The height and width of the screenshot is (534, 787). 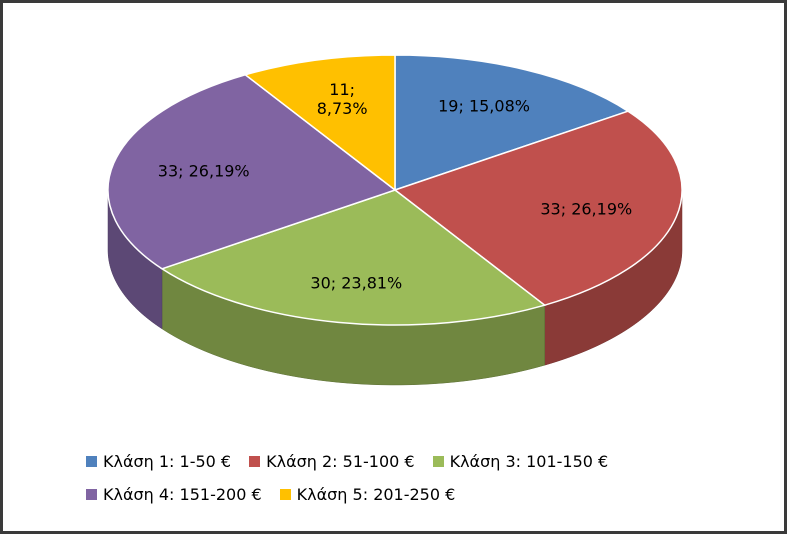 I want to click on legend-item: Κλάση 5: 201-250 €, so click(x=367, y=494).